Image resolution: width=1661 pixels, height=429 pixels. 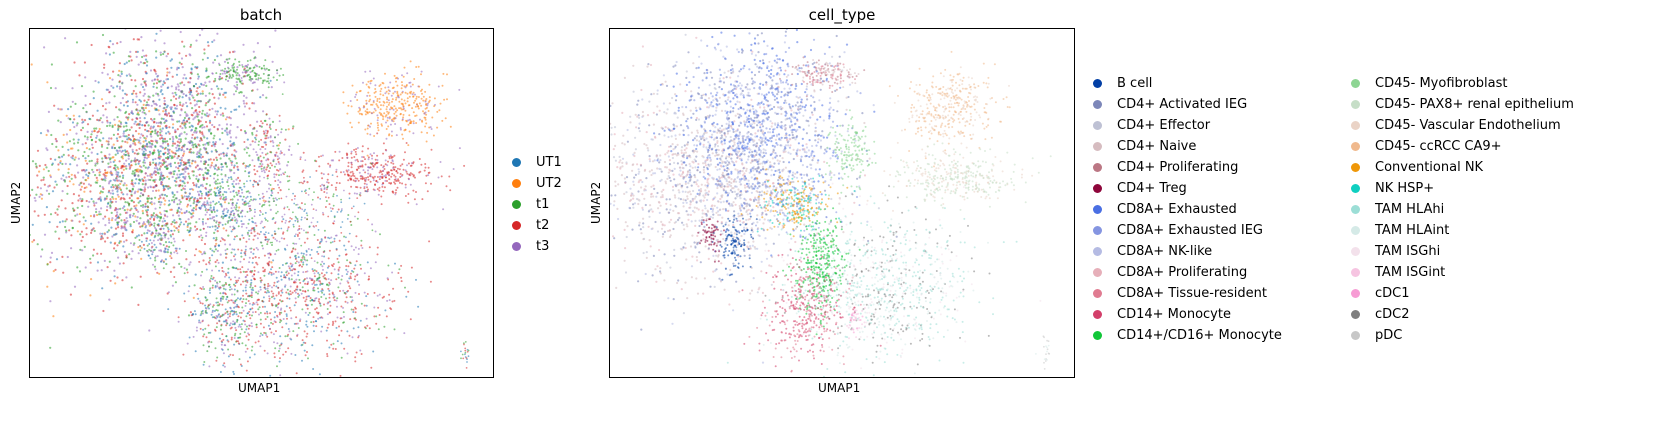 What do you see at coordinates (1462, 230) in the screenshot?
I see `legend-item: TAM HLAint` at bounding box center [1462, 230].